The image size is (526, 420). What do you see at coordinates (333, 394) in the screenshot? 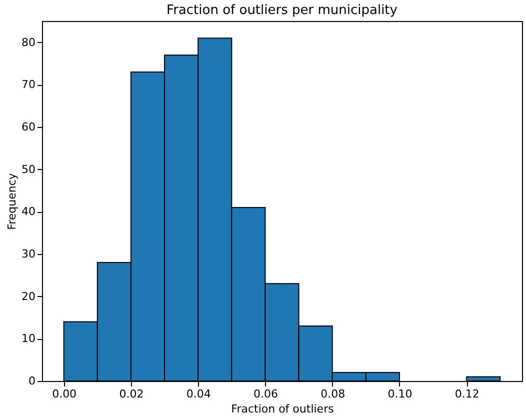
I see `x-tick-label: 0.08` at bounding box center [333, 394].